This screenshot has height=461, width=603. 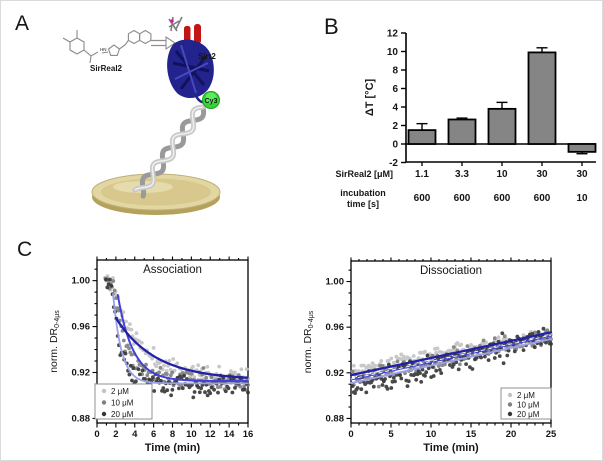 What do you see at coordinates (471, 434) in the screenshot?
I see `x-tick-label: 15` at bounding box center [471, 434].